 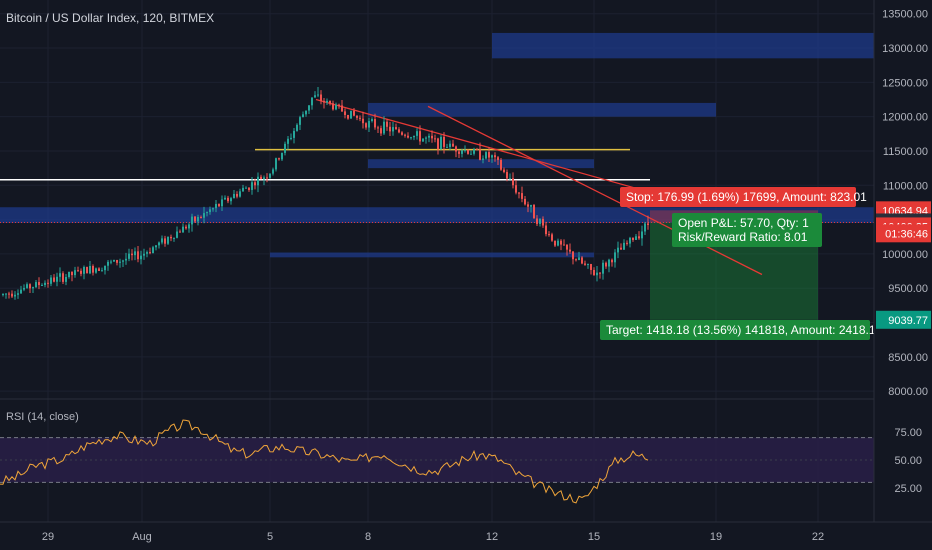 I want to click on rsi-pane, so click(x=437, y=461).